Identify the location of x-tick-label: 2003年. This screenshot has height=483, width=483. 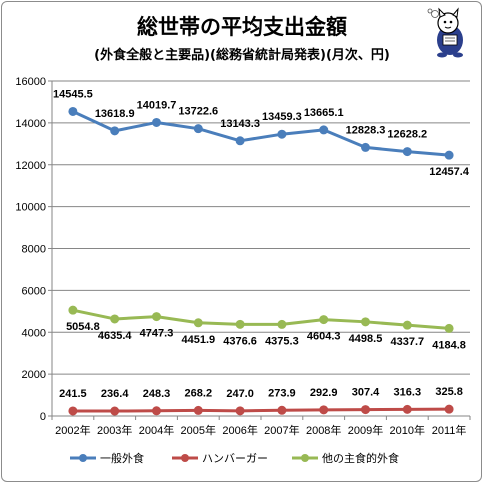
(114, 430).